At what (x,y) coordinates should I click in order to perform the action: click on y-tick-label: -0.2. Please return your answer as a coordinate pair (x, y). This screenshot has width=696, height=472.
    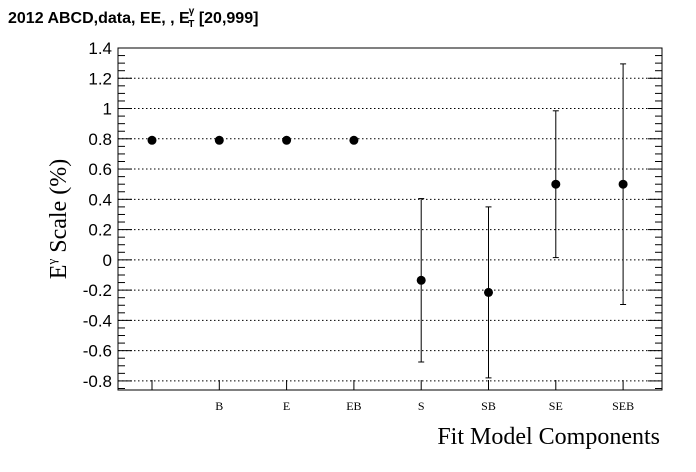
    Looking at the image, I should click on (97, 290).